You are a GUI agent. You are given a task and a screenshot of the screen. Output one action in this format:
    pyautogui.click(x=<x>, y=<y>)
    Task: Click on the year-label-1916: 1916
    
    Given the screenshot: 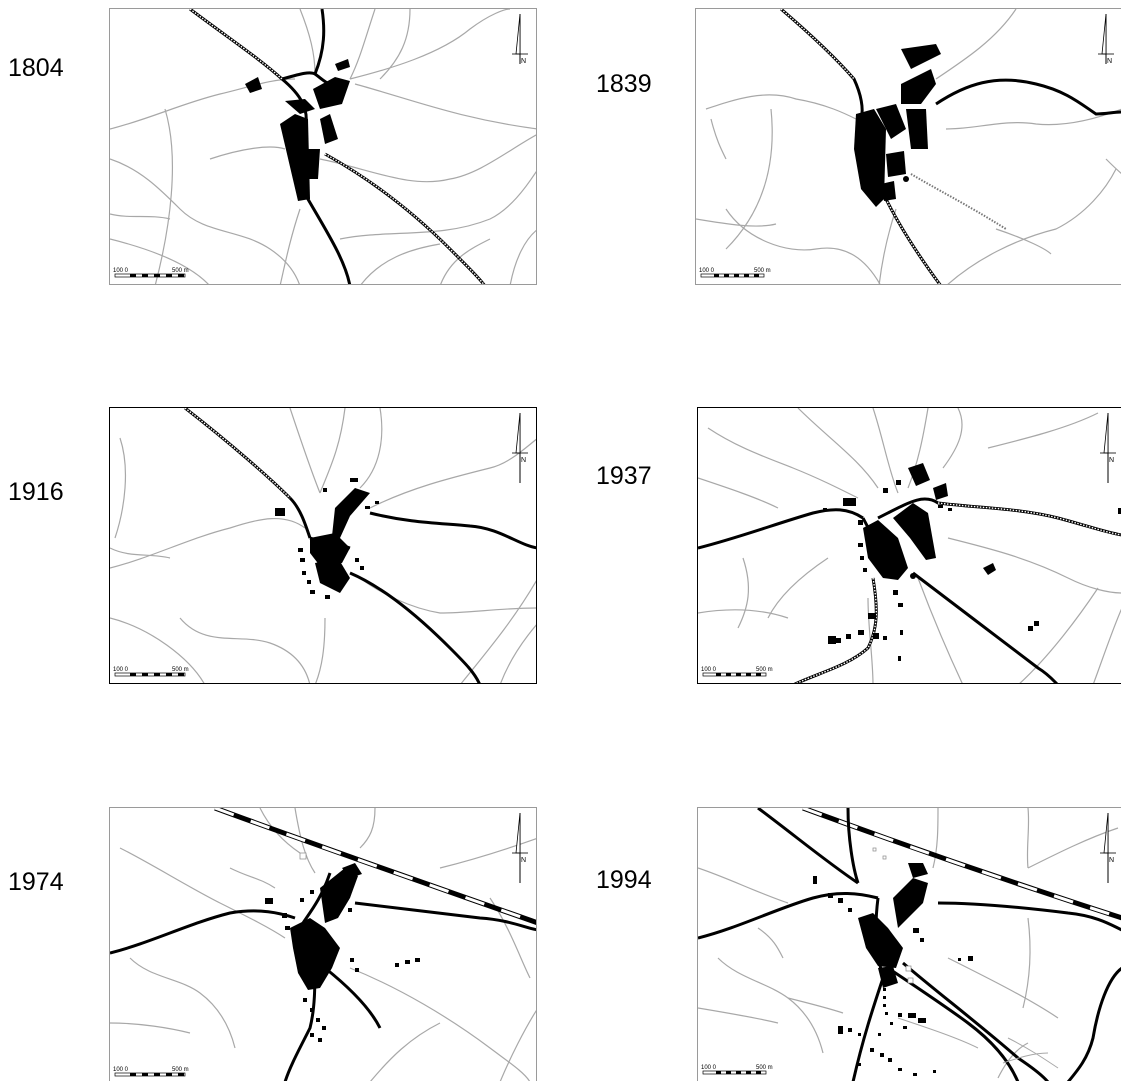 What is the action you would take?
    pyautogui.click(x=36, y=492)
    